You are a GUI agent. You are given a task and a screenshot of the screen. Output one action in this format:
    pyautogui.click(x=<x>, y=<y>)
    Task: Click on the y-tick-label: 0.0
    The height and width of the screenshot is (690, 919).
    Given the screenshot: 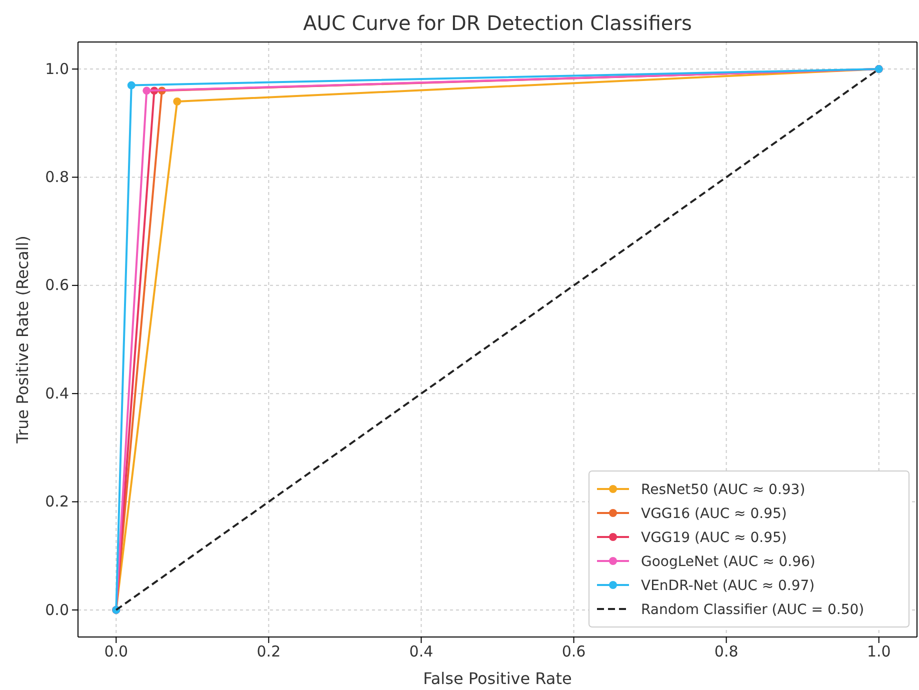 What is the action you would take?
    pyautogui.click(x=57, y=609)
    